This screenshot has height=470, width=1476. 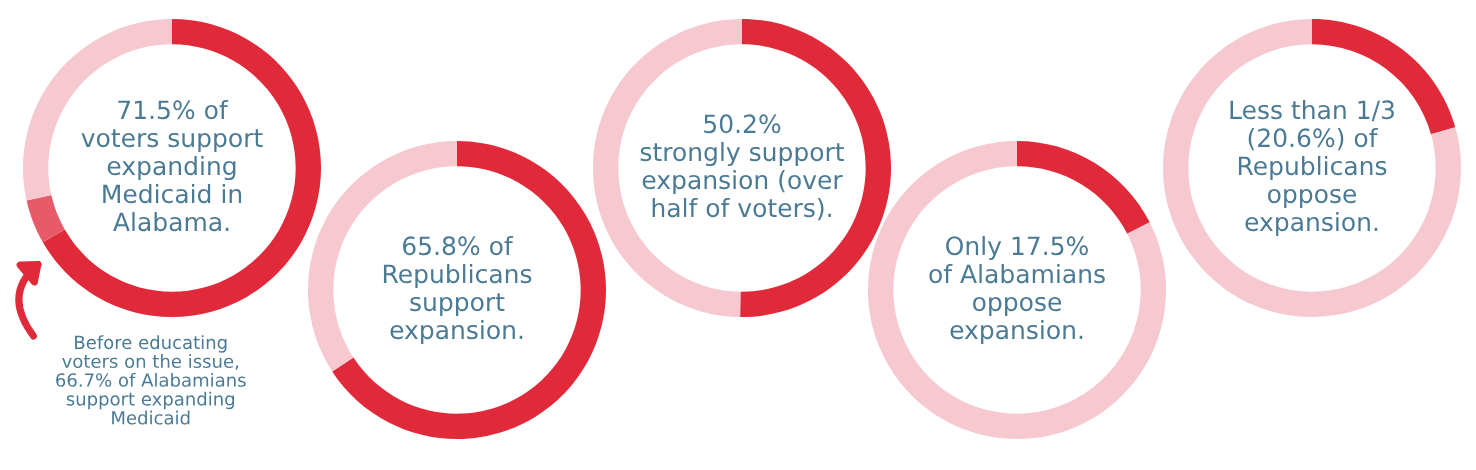 I want to click on text: 71.5% of voters support expanding Medicaid in Alabama., so click(x=172, y=165).